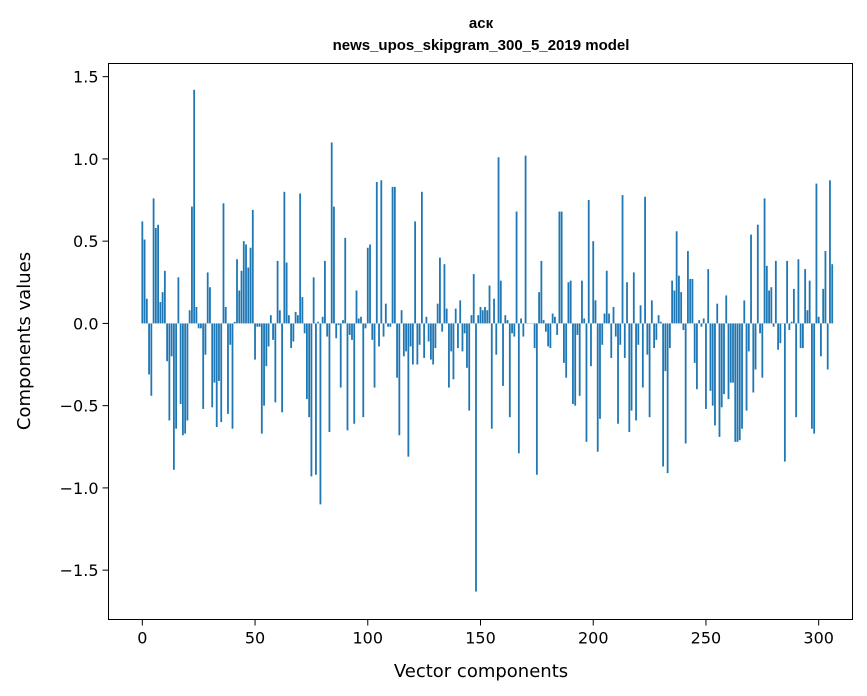 The height and width of the screenshot is (696, 867). I want to click on y-tick-label: −1.0, so click(79, 488).